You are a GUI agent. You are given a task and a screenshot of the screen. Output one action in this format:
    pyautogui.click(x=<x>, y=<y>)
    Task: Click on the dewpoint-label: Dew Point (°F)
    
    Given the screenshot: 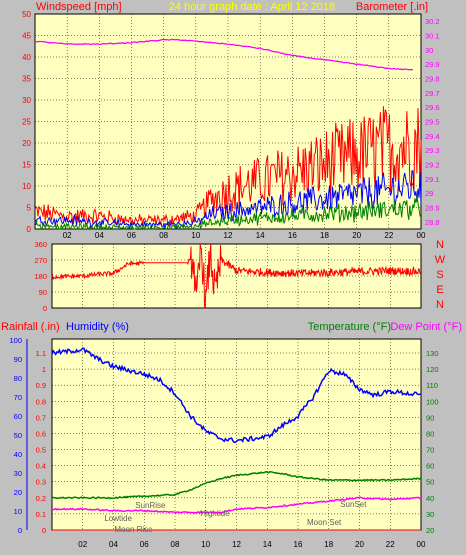 What is the action you would take?
    pyautogui.click(x=426, y=327)
    